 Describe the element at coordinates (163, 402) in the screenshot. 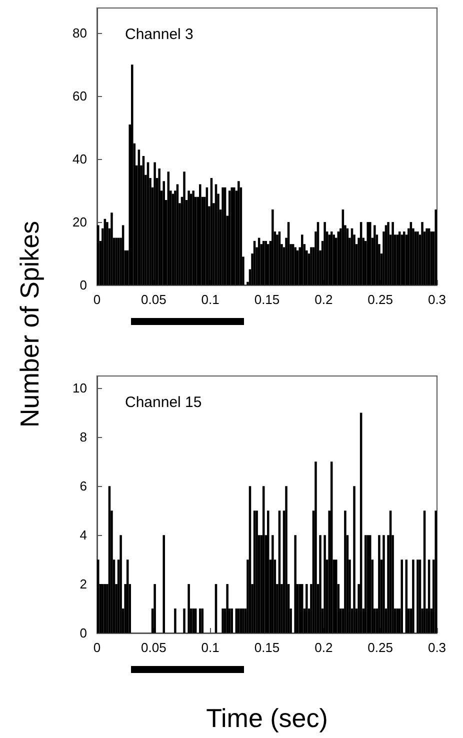

I see `text: Channel 15` at that location.